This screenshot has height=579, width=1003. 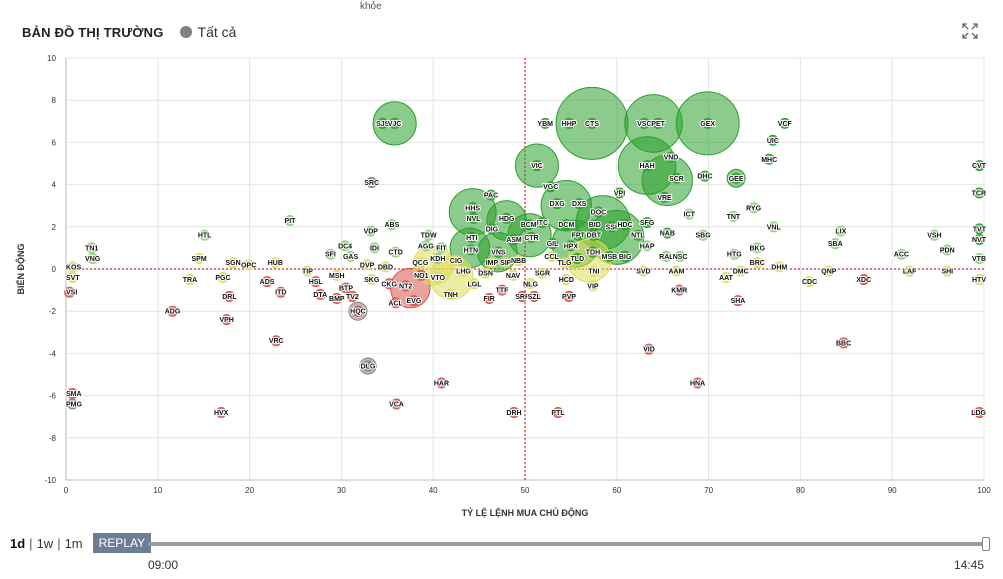 What do you see at coordinates (947, 272) in the screenshot?
I see `point-label: SHI` at bounding box center [947, 272].